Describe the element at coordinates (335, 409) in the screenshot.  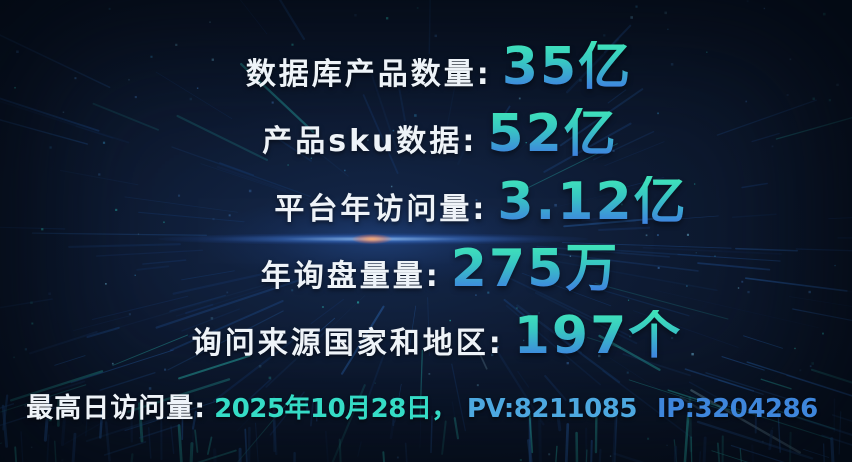
I see `peak-daily-visits-date: 2025年10月28日，` at that location.